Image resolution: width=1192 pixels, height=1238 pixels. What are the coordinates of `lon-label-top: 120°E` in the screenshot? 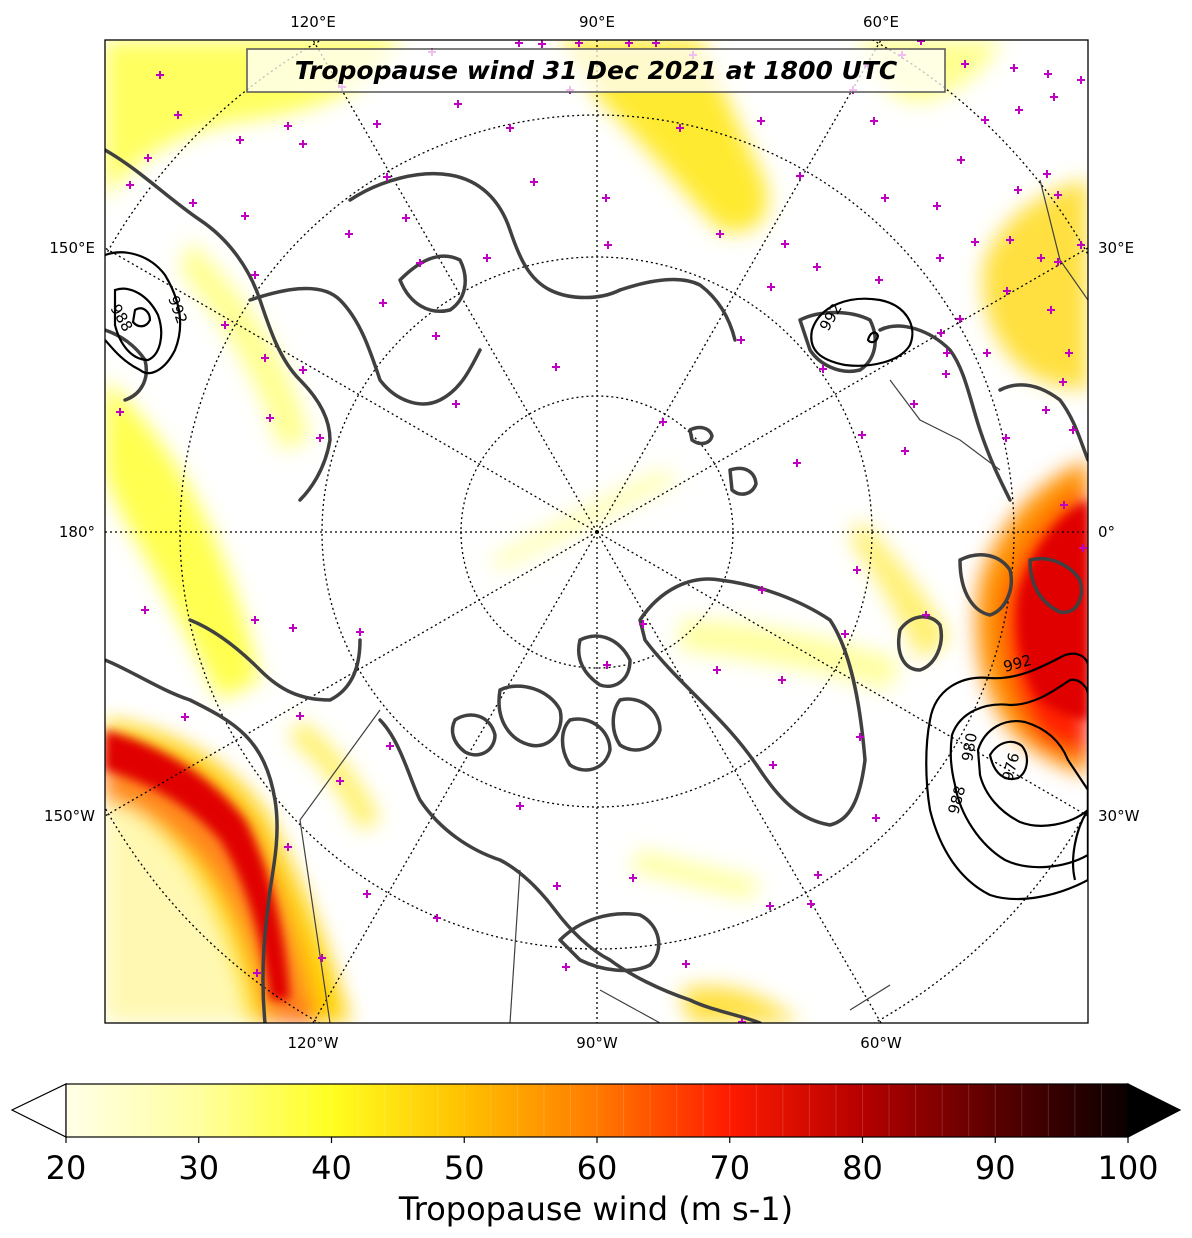 It's located at (313, 22).